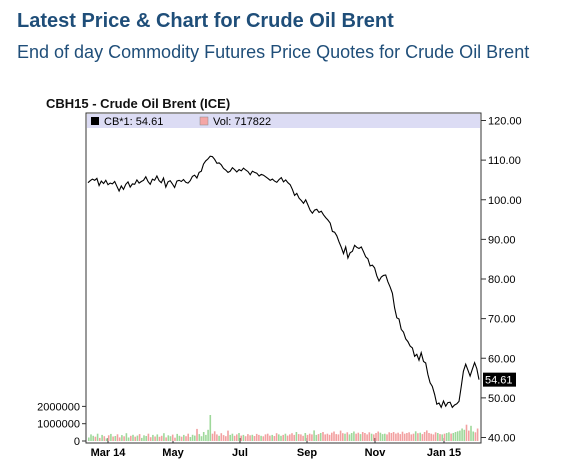  Describe the element at coordinates (61, 424) in the screenshot. I see `volume-axis: 2000000 1000000 0` at that location.